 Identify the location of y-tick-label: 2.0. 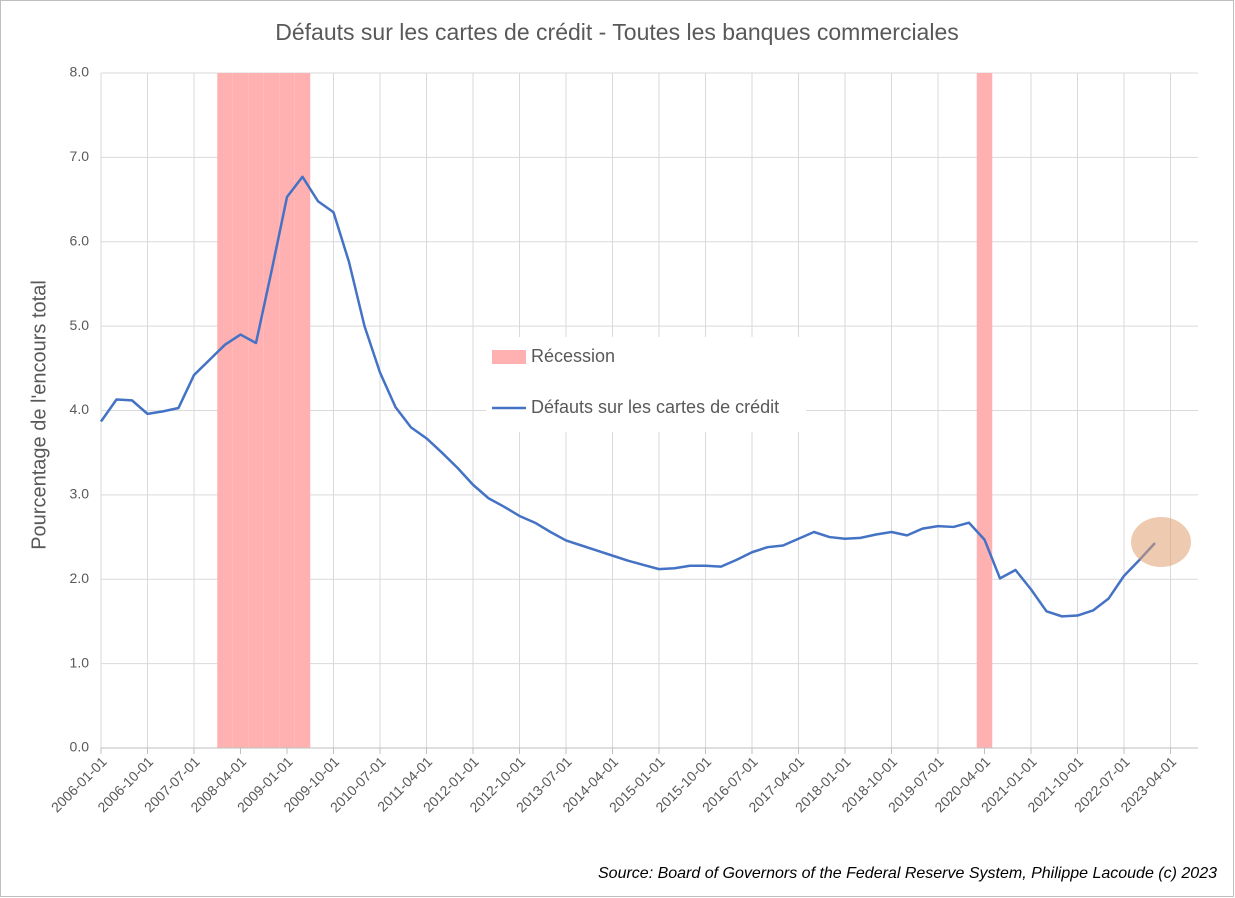
(80, 578).